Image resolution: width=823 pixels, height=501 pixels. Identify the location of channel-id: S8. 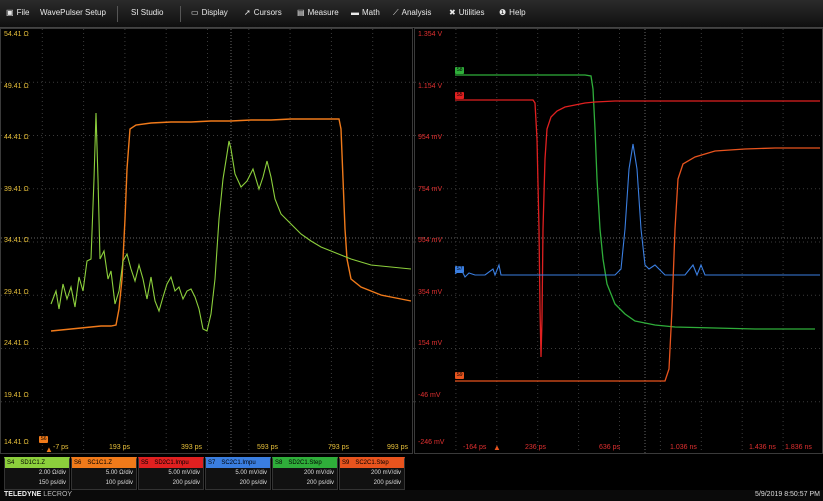
(279, 463).